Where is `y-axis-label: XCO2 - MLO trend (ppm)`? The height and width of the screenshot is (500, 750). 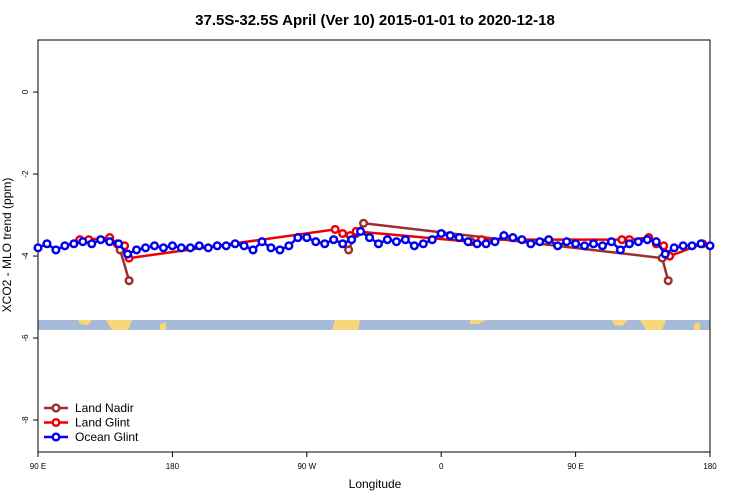 y-axis-label: XCO2 - MLO trend (ppm) is located at coordinates (7, 245).